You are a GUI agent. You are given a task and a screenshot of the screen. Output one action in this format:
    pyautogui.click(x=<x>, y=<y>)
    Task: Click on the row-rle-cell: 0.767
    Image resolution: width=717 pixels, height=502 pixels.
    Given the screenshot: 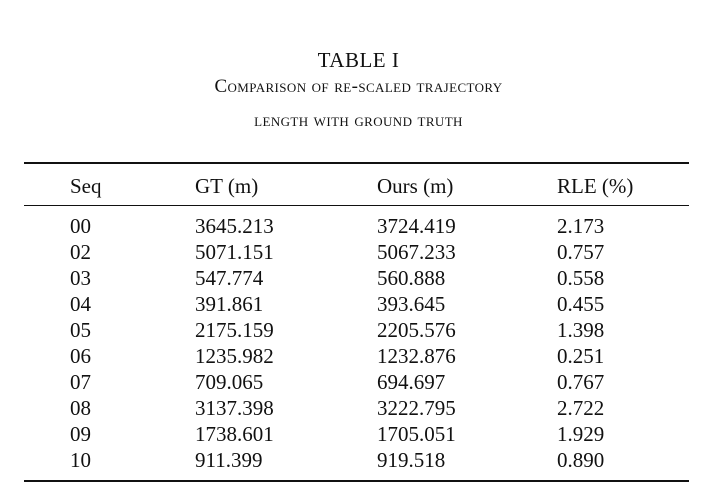 What is the action you would take?
    pyautogui.click(x=581, y=382)
    